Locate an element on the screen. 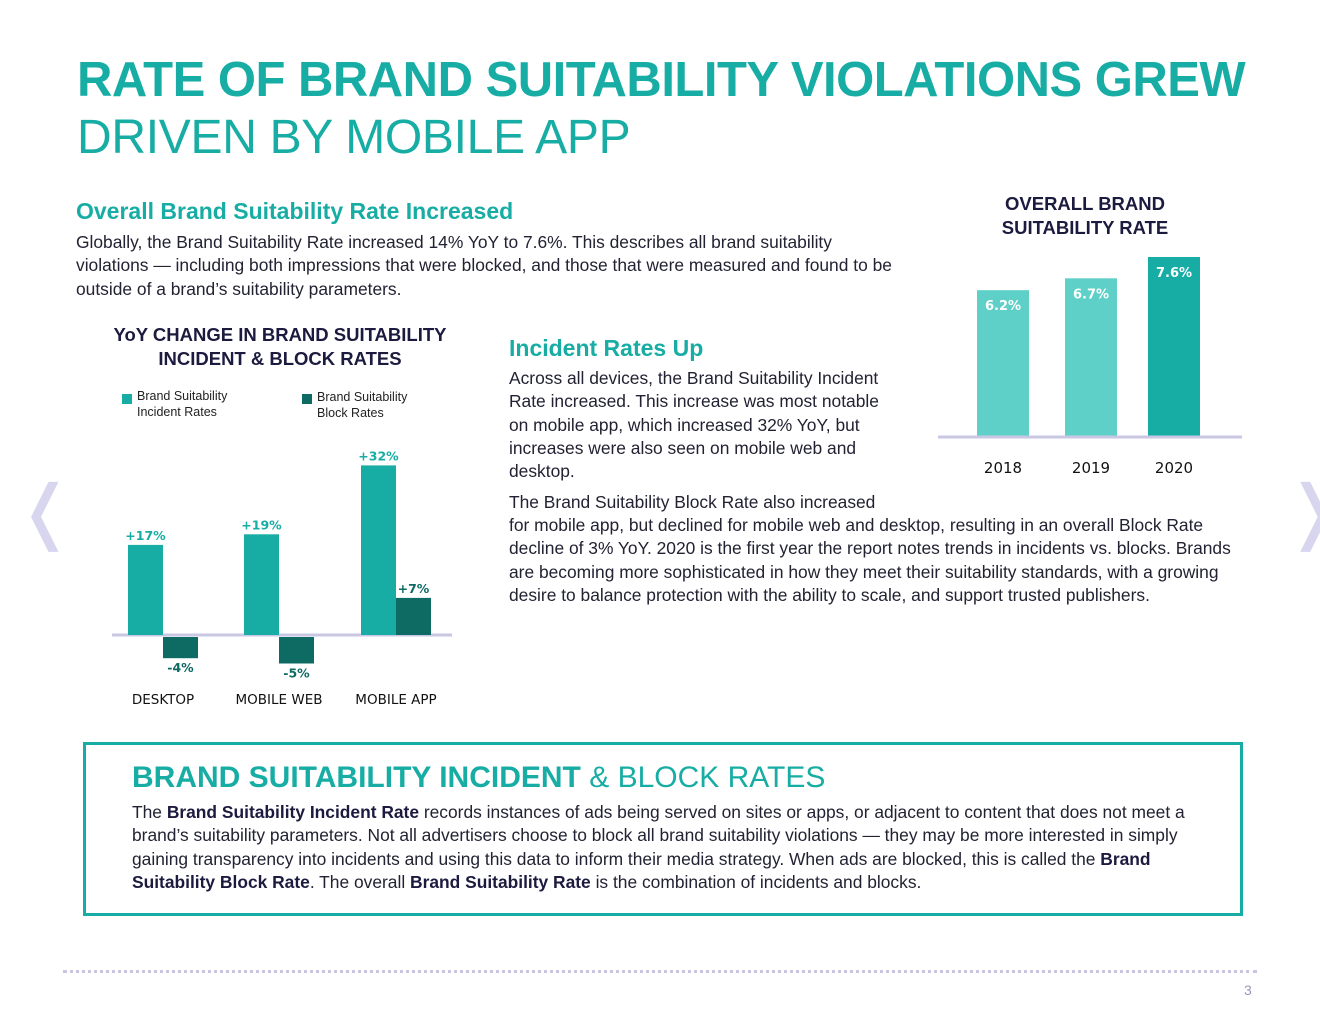  footer-divider is located at coordinates (660, 971).